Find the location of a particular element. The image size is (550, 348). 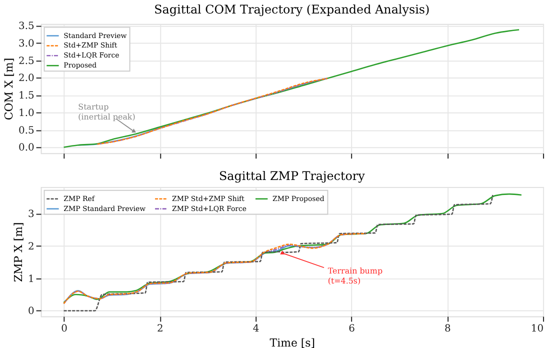

y-tick-label: 0.5 is located at coordinates (26, 130).